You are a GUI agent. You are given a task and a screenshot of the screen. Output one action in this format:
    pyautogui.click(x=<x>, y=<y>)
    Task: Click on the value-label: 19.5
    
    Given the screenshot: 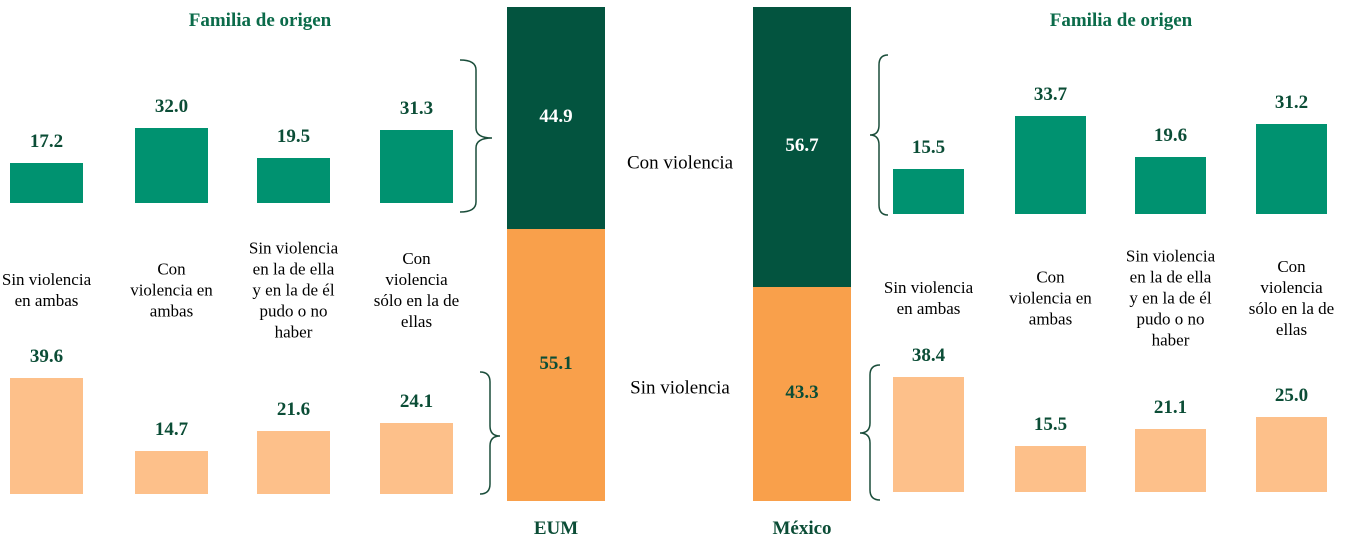 What is the action you would take?
    pyautogui.click(x=293, y=136)
    